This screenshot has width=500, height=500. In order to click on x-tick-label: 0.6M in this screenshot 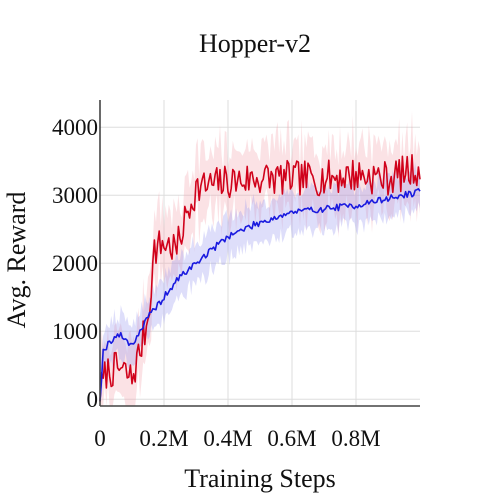, I will do `click(291, 438)`.